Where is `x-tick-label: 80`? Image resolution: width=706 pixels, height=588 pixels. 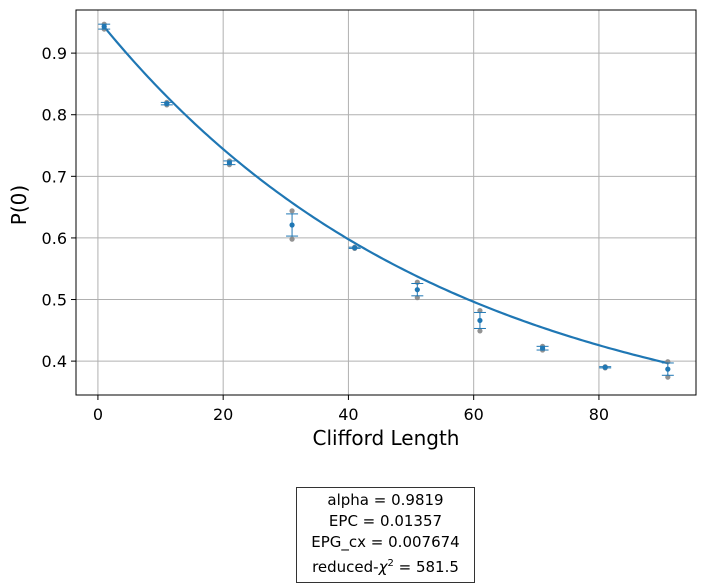 x-tick-label: 80 is located at coordinates (599, 414).